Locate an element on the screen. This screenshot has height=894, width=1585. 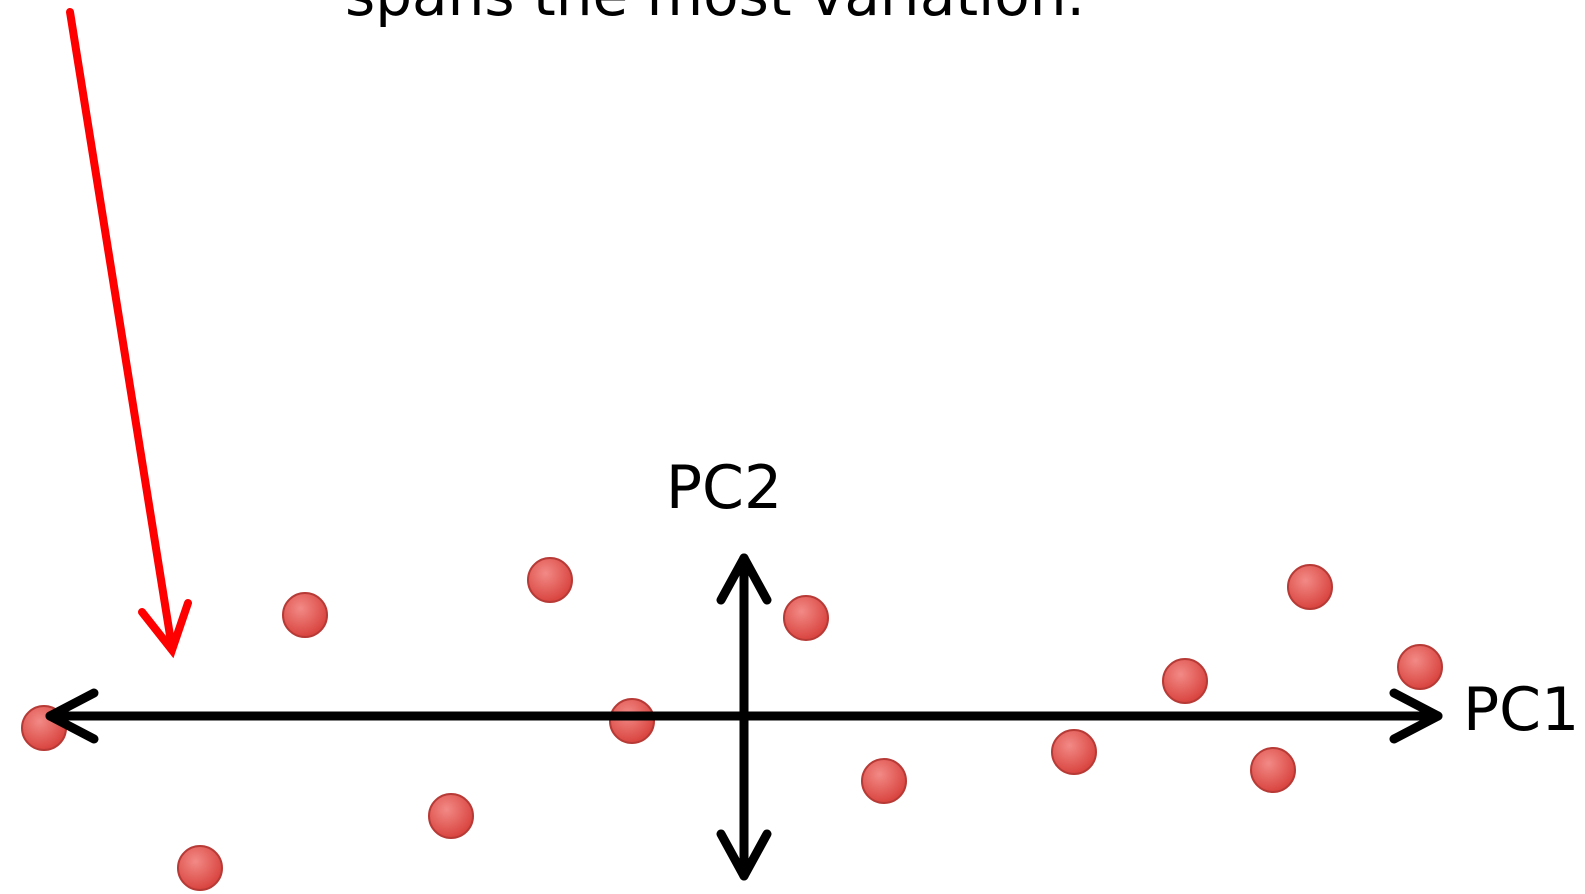
pc2-label: PC2 is located at coordinates (724, 488).